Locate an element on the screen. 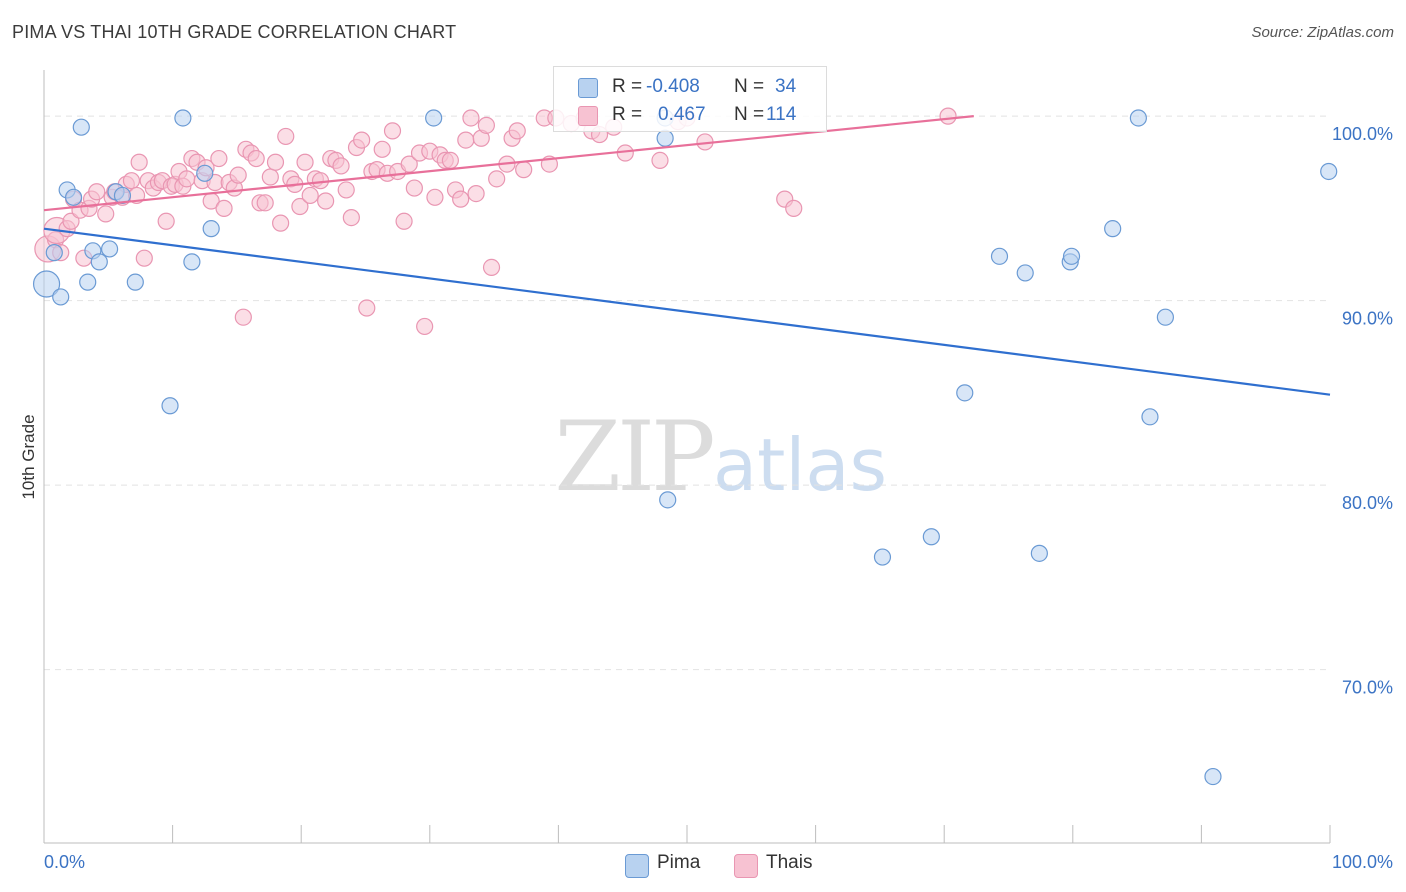  stats-row-pima: R = -0.408 N = 34 is located at coordinates (690, 87).